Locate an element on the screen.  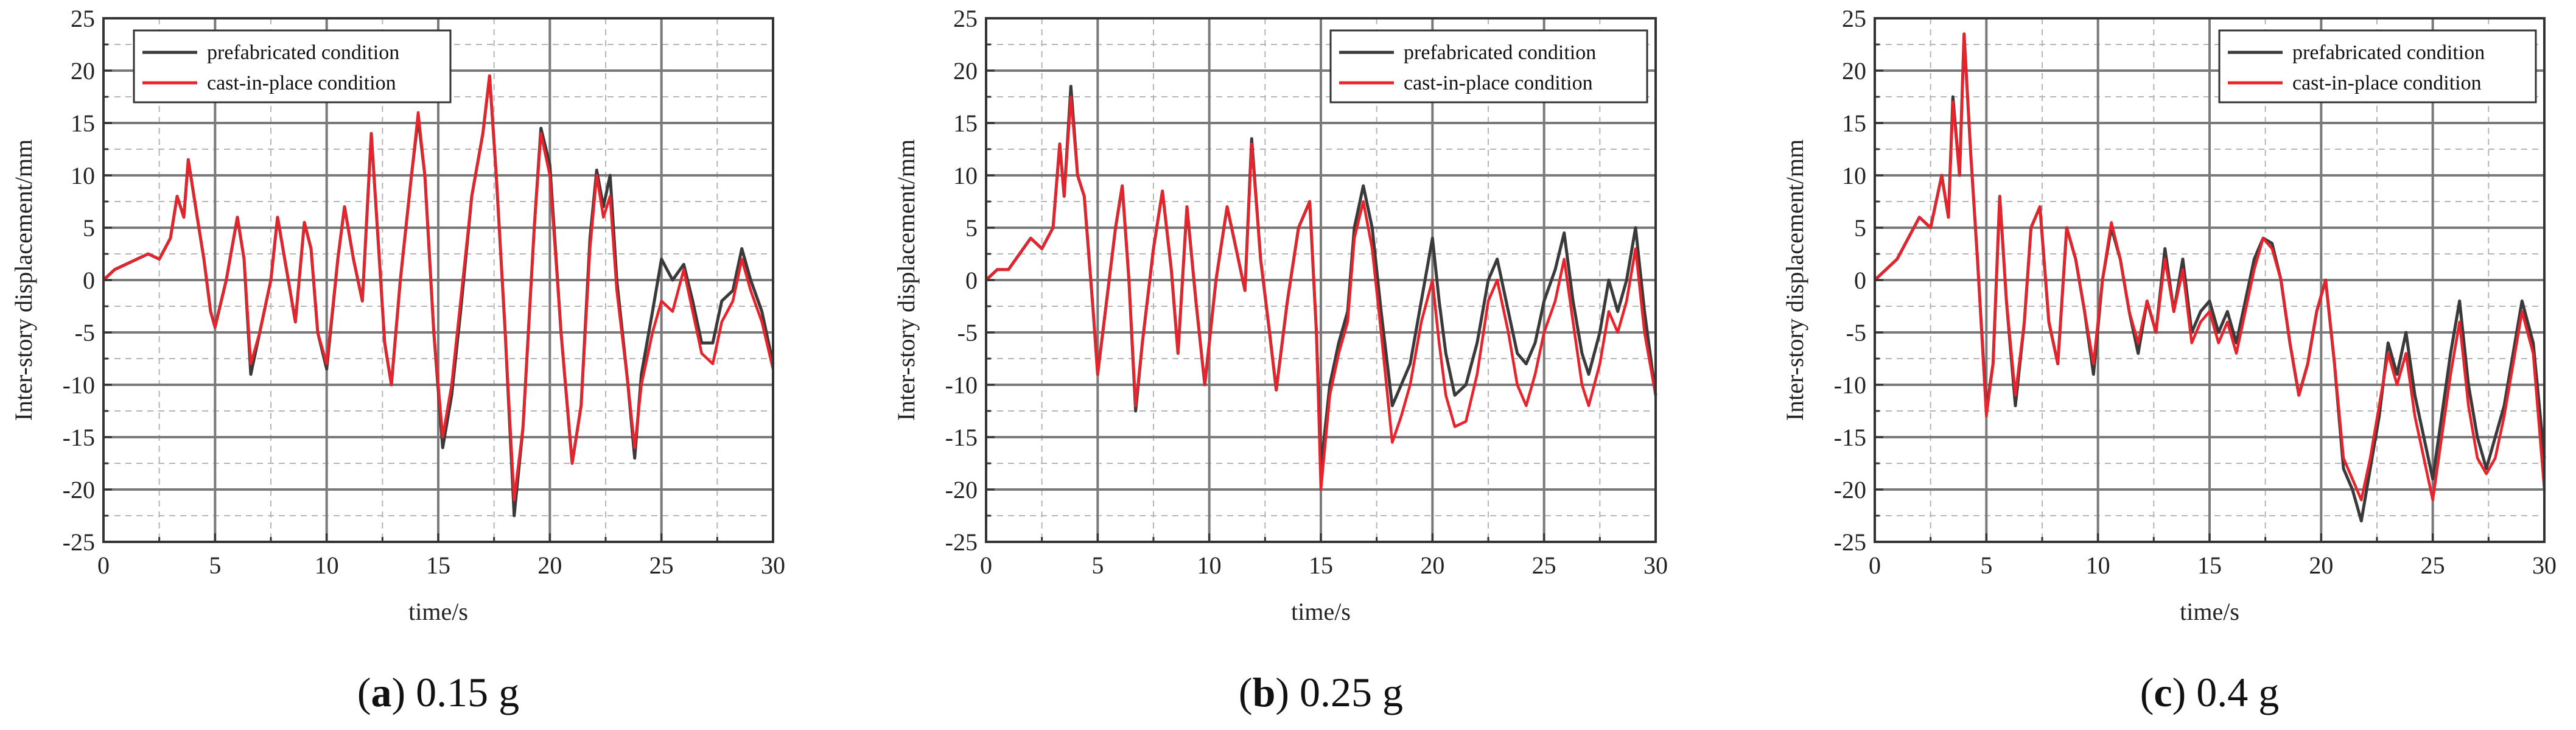
chart-caption: (c) 0.4 g is located at coordinates (2210, 692).